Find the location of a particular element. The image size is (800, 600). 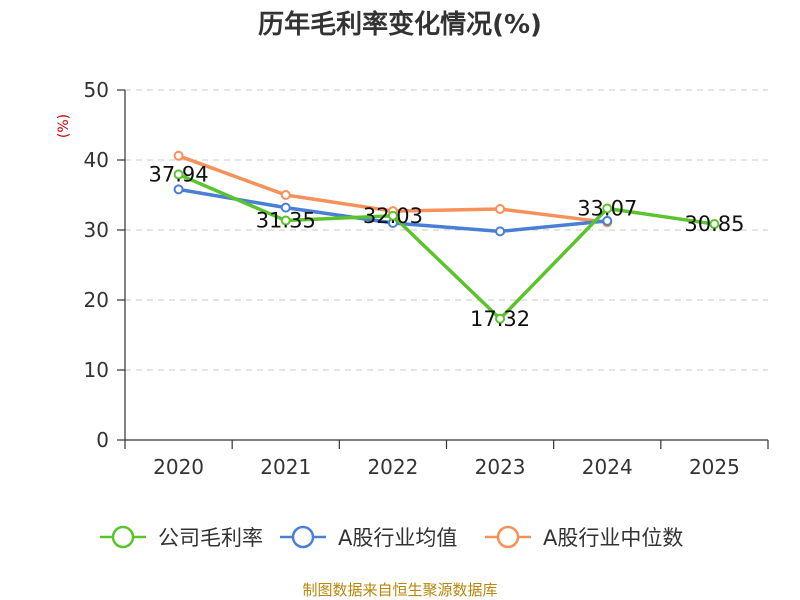

data-label: 17.32 is located at coordinates (500, 319).